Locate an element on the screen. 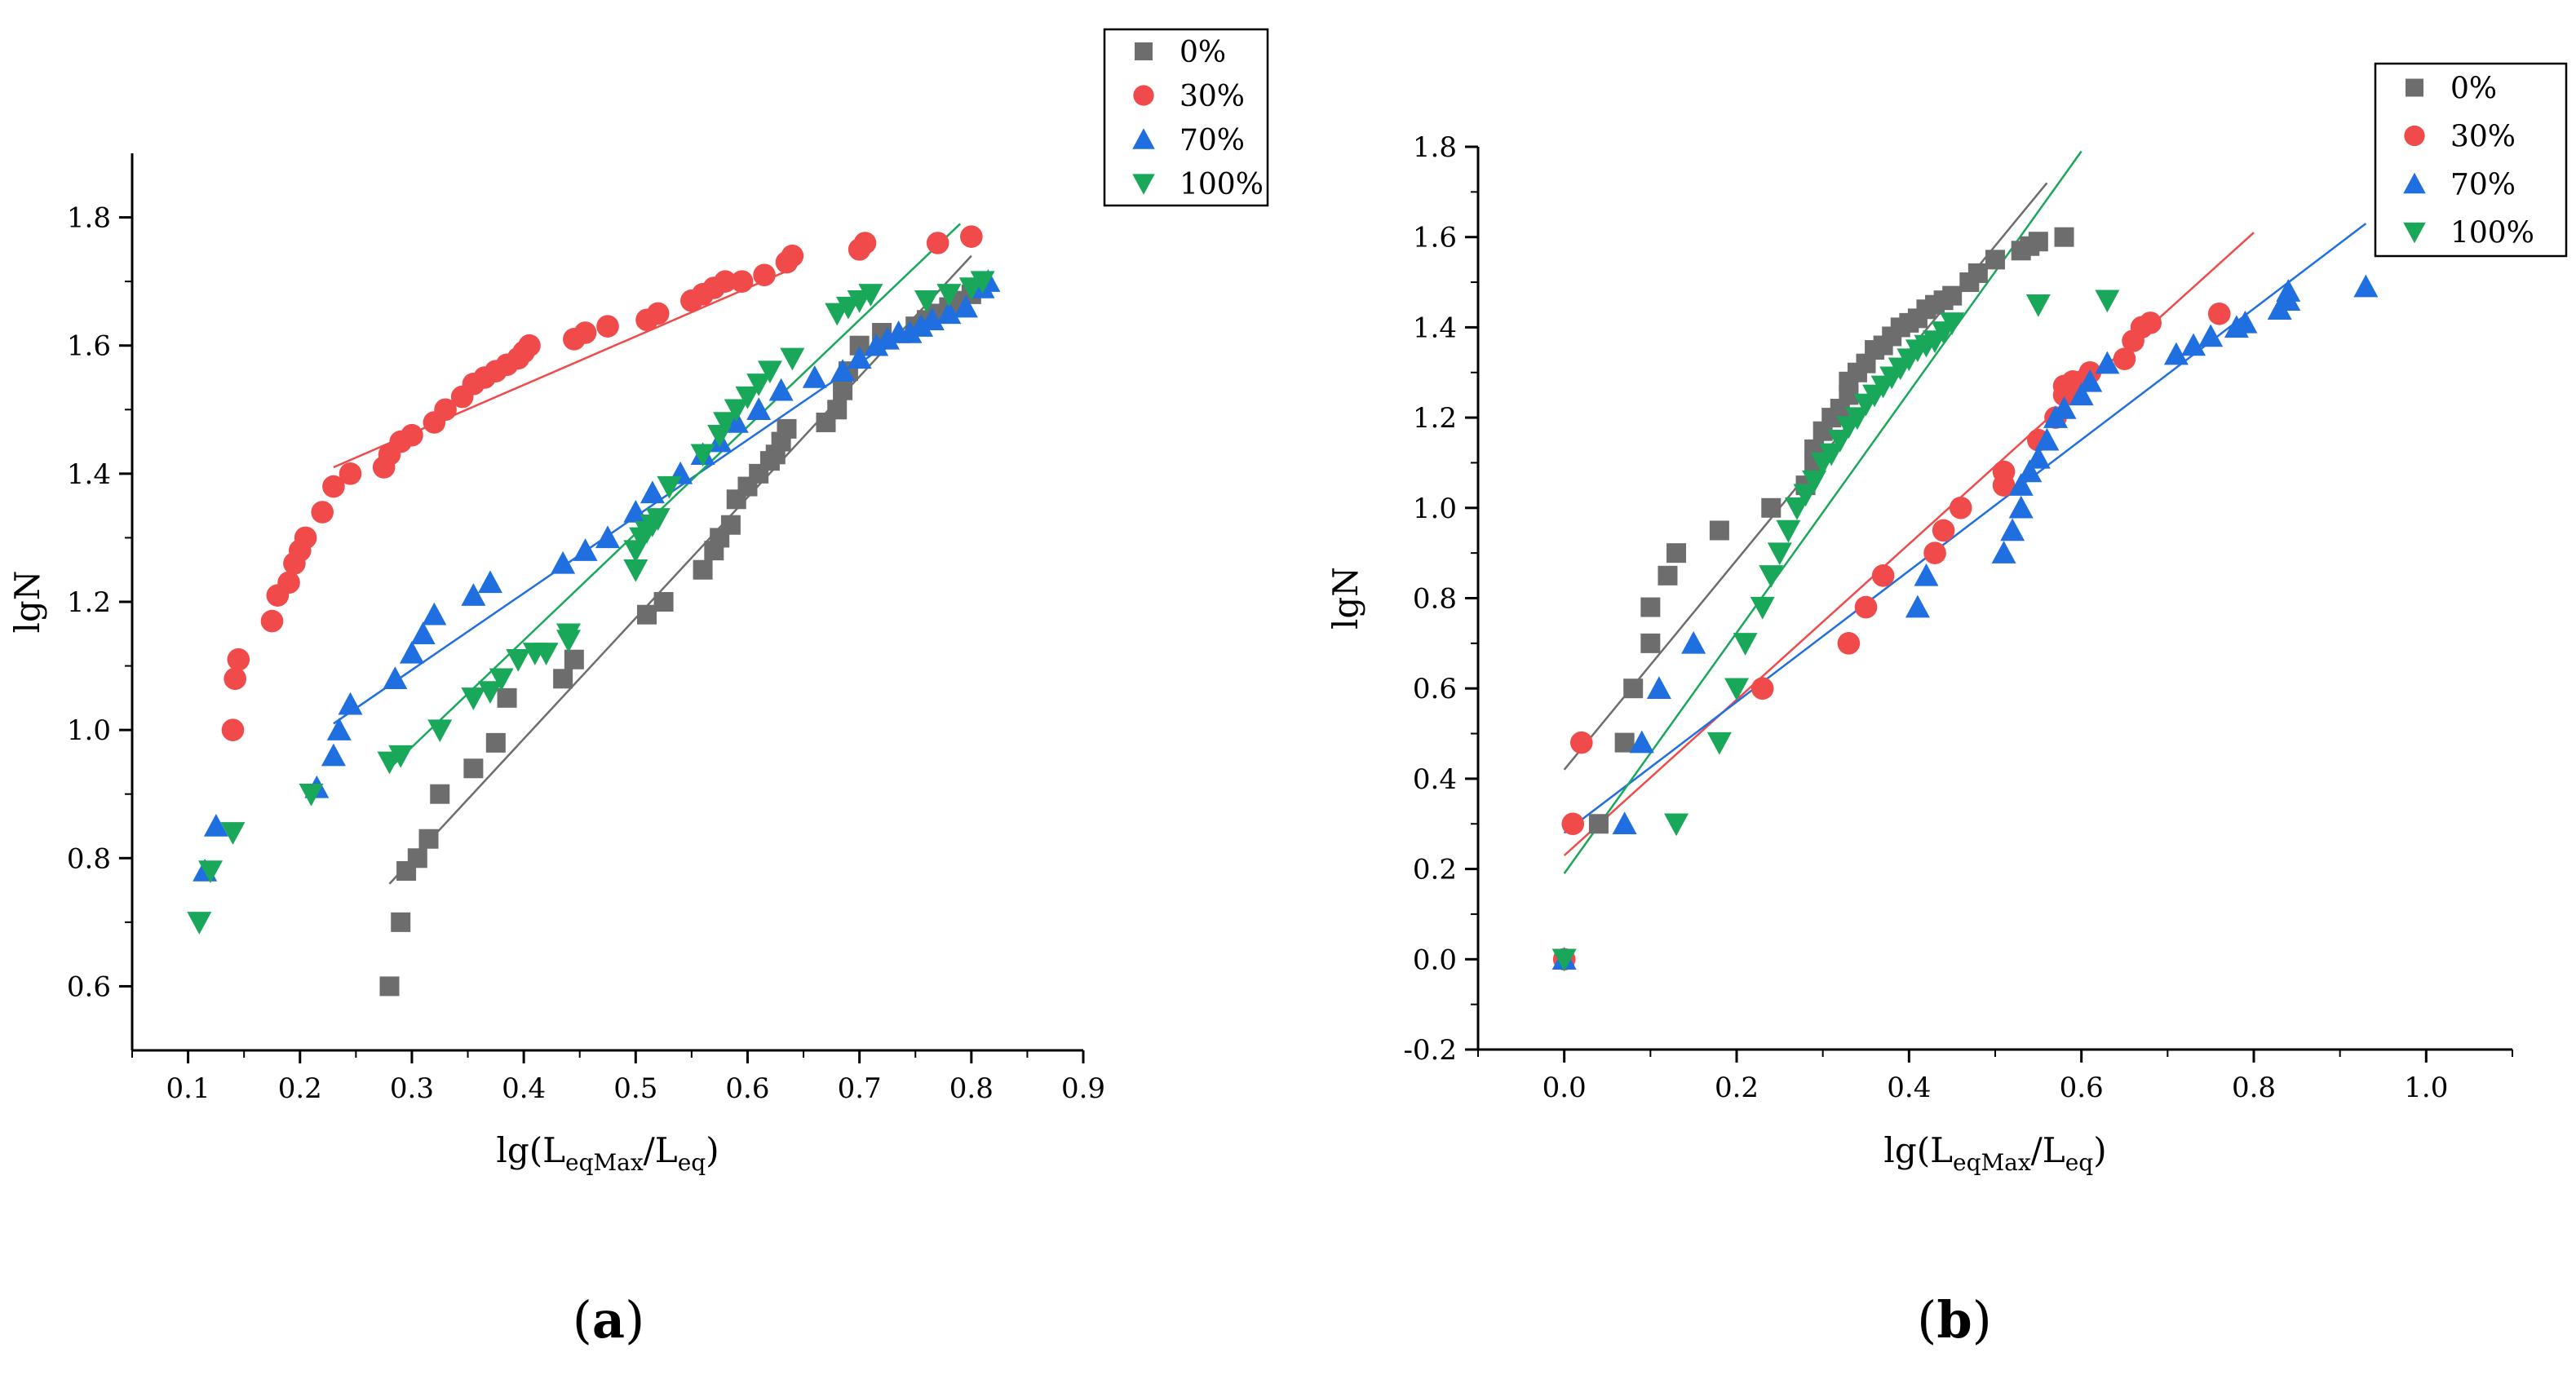 The width and height of the screenshot is (2576, 1379). y-axis-label: lgN is located at coordinates (27, 601).